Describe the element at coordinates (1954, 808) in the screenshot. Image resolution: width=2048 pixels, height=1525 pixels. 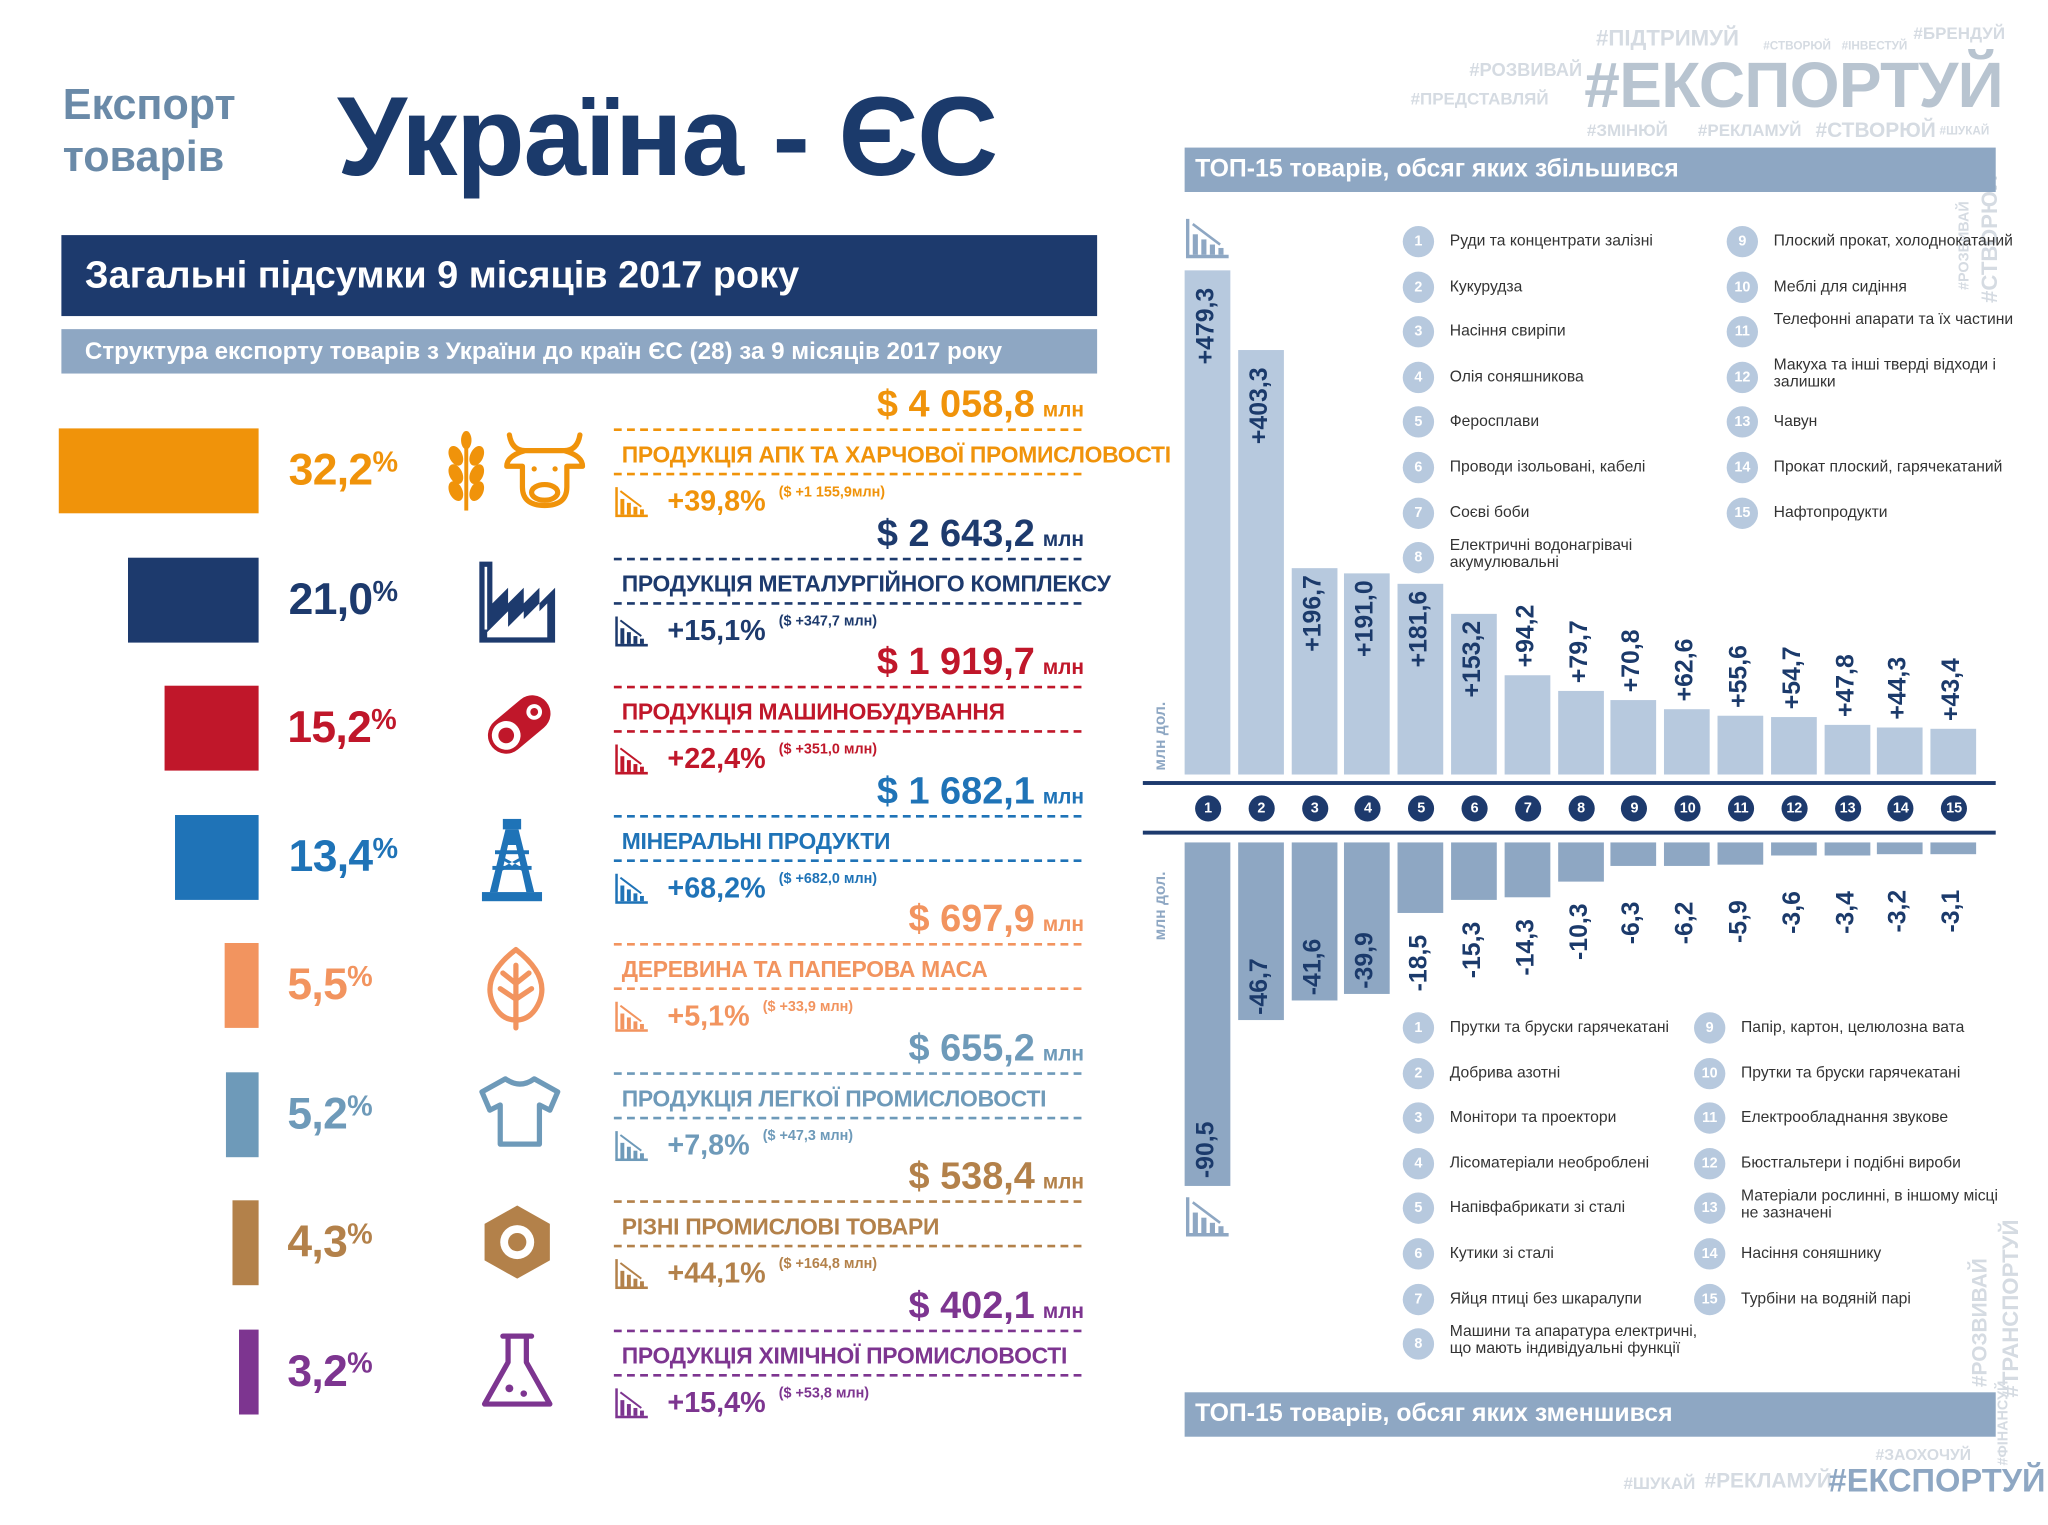
I see `category-number: 15` at that location.